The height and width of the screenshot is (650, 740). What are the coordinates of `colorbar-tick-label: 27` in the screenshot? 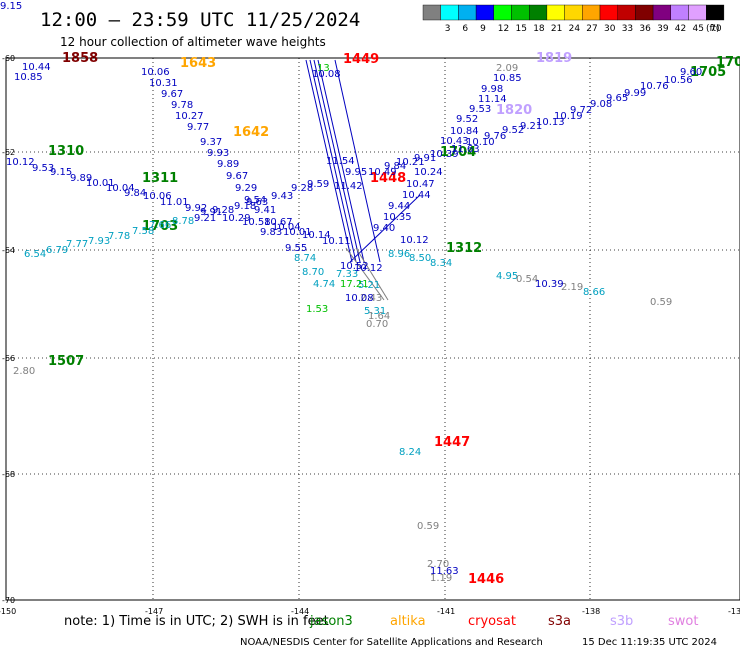 It's located at (591, 29).